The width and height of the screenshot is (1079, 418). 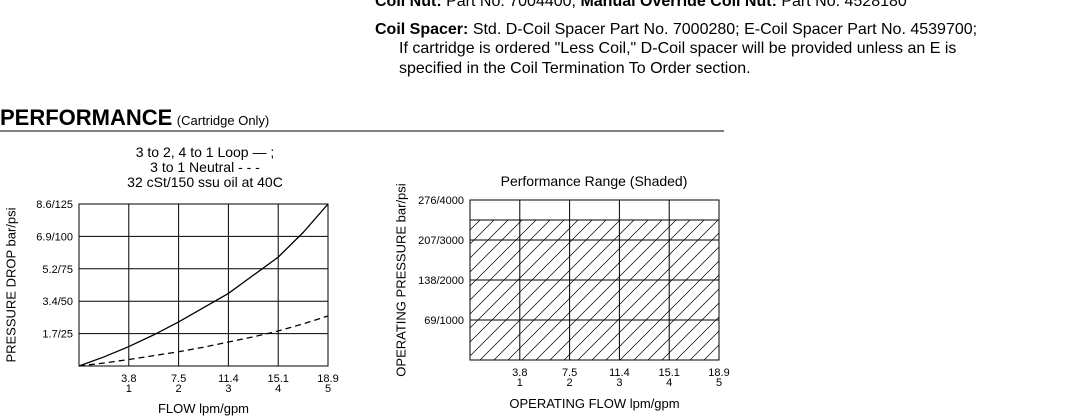 What do you see at coordinates (441, 201) in the screenshot?
I see `y-tick-label: 276/4000` at bounding box center [441, 201].